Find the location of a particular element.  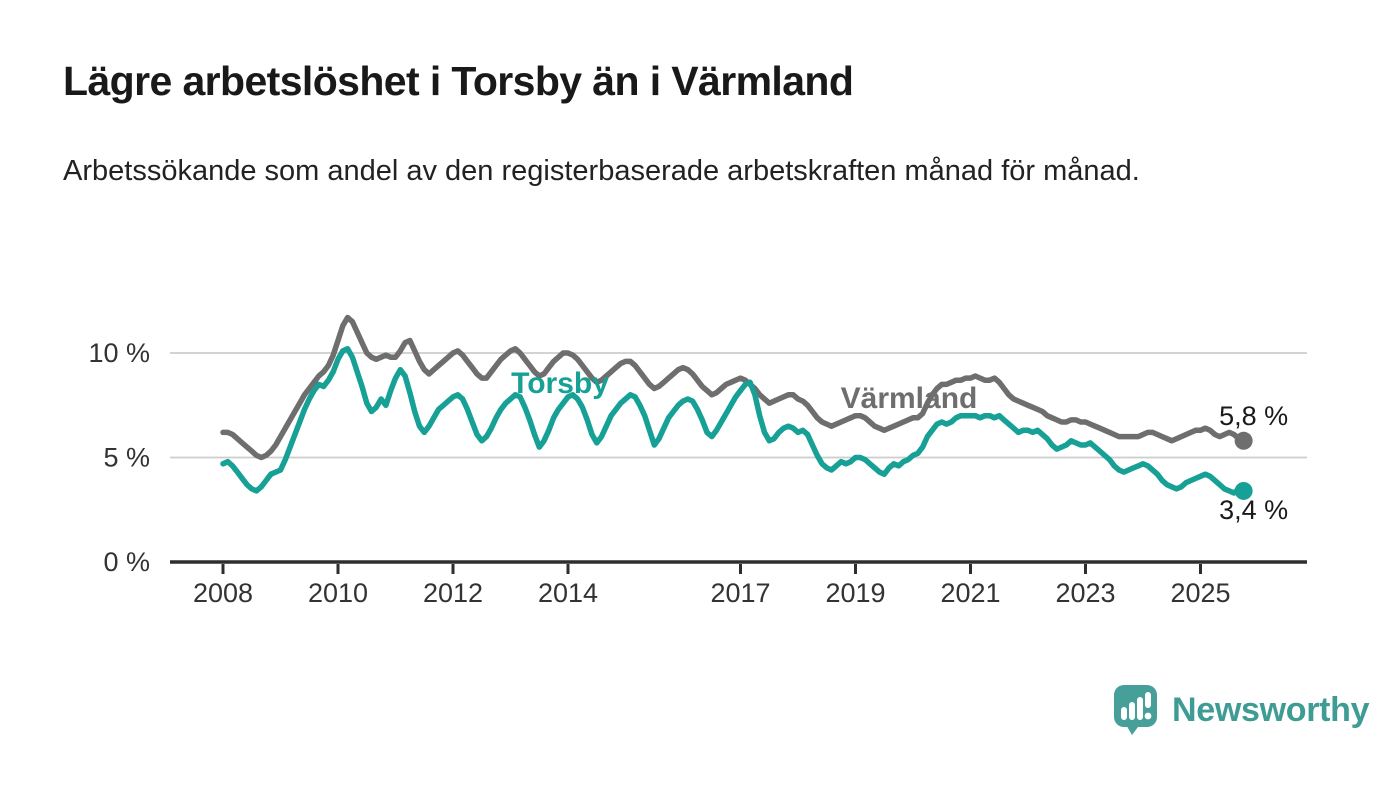

brand-footer: Newsworthy is located at coordinates (1241, 710).